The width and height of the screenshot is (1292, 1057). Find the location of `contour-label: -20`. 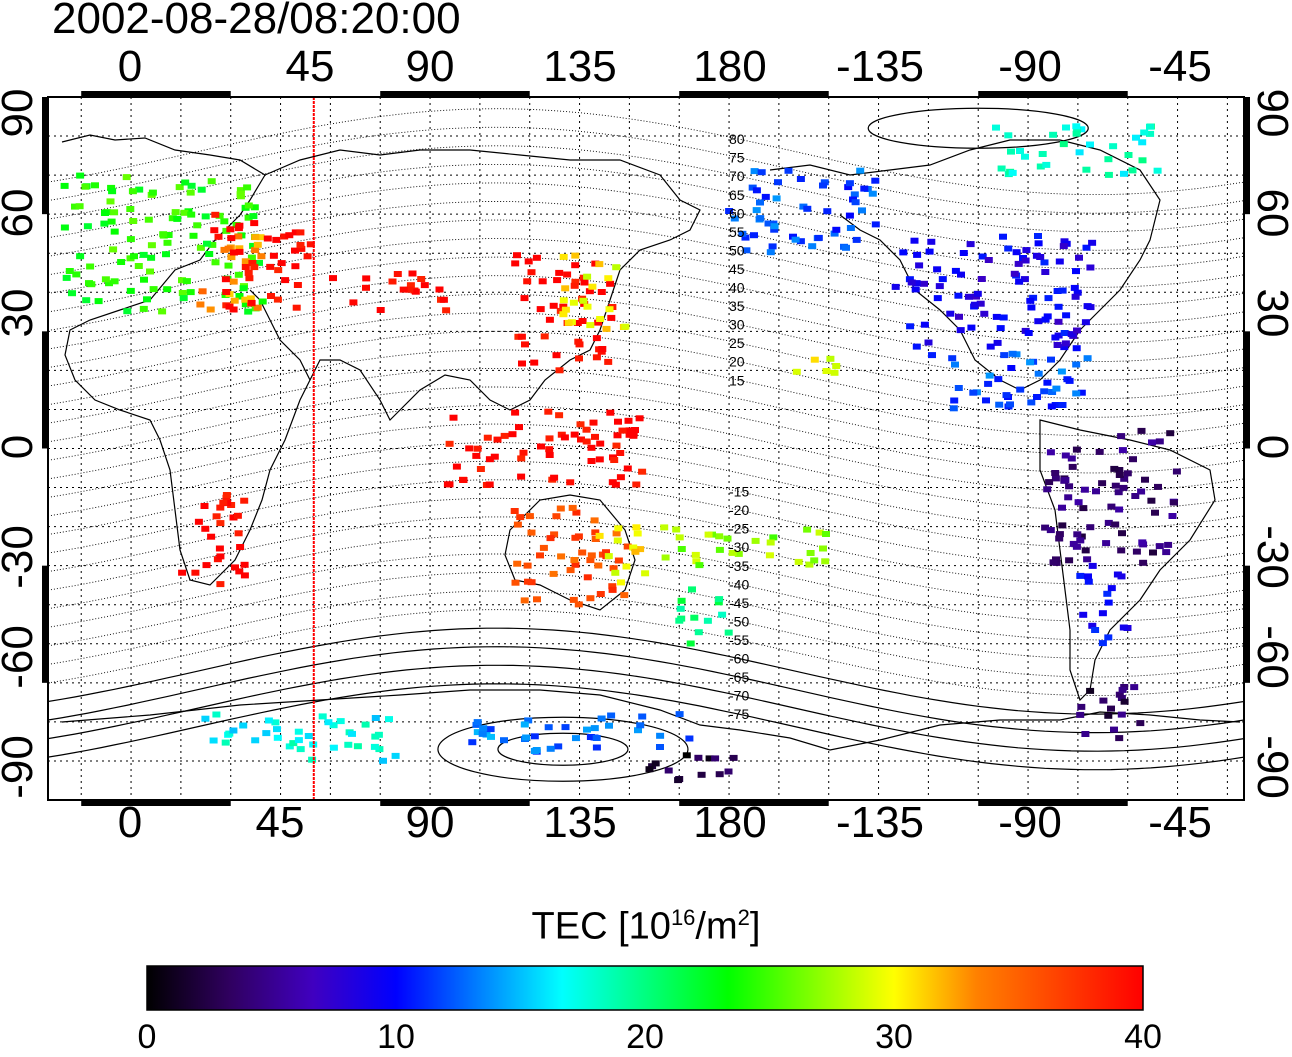

contour-label: -20 is located at coordinates (739, 510).